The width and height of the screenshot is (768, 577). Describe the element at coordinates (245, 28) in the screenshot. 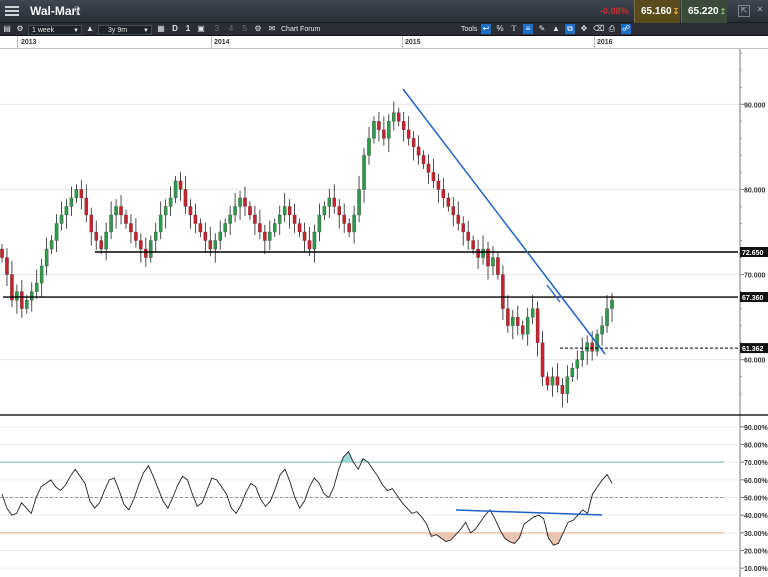

I see `layout-option-5: 5` at that location.